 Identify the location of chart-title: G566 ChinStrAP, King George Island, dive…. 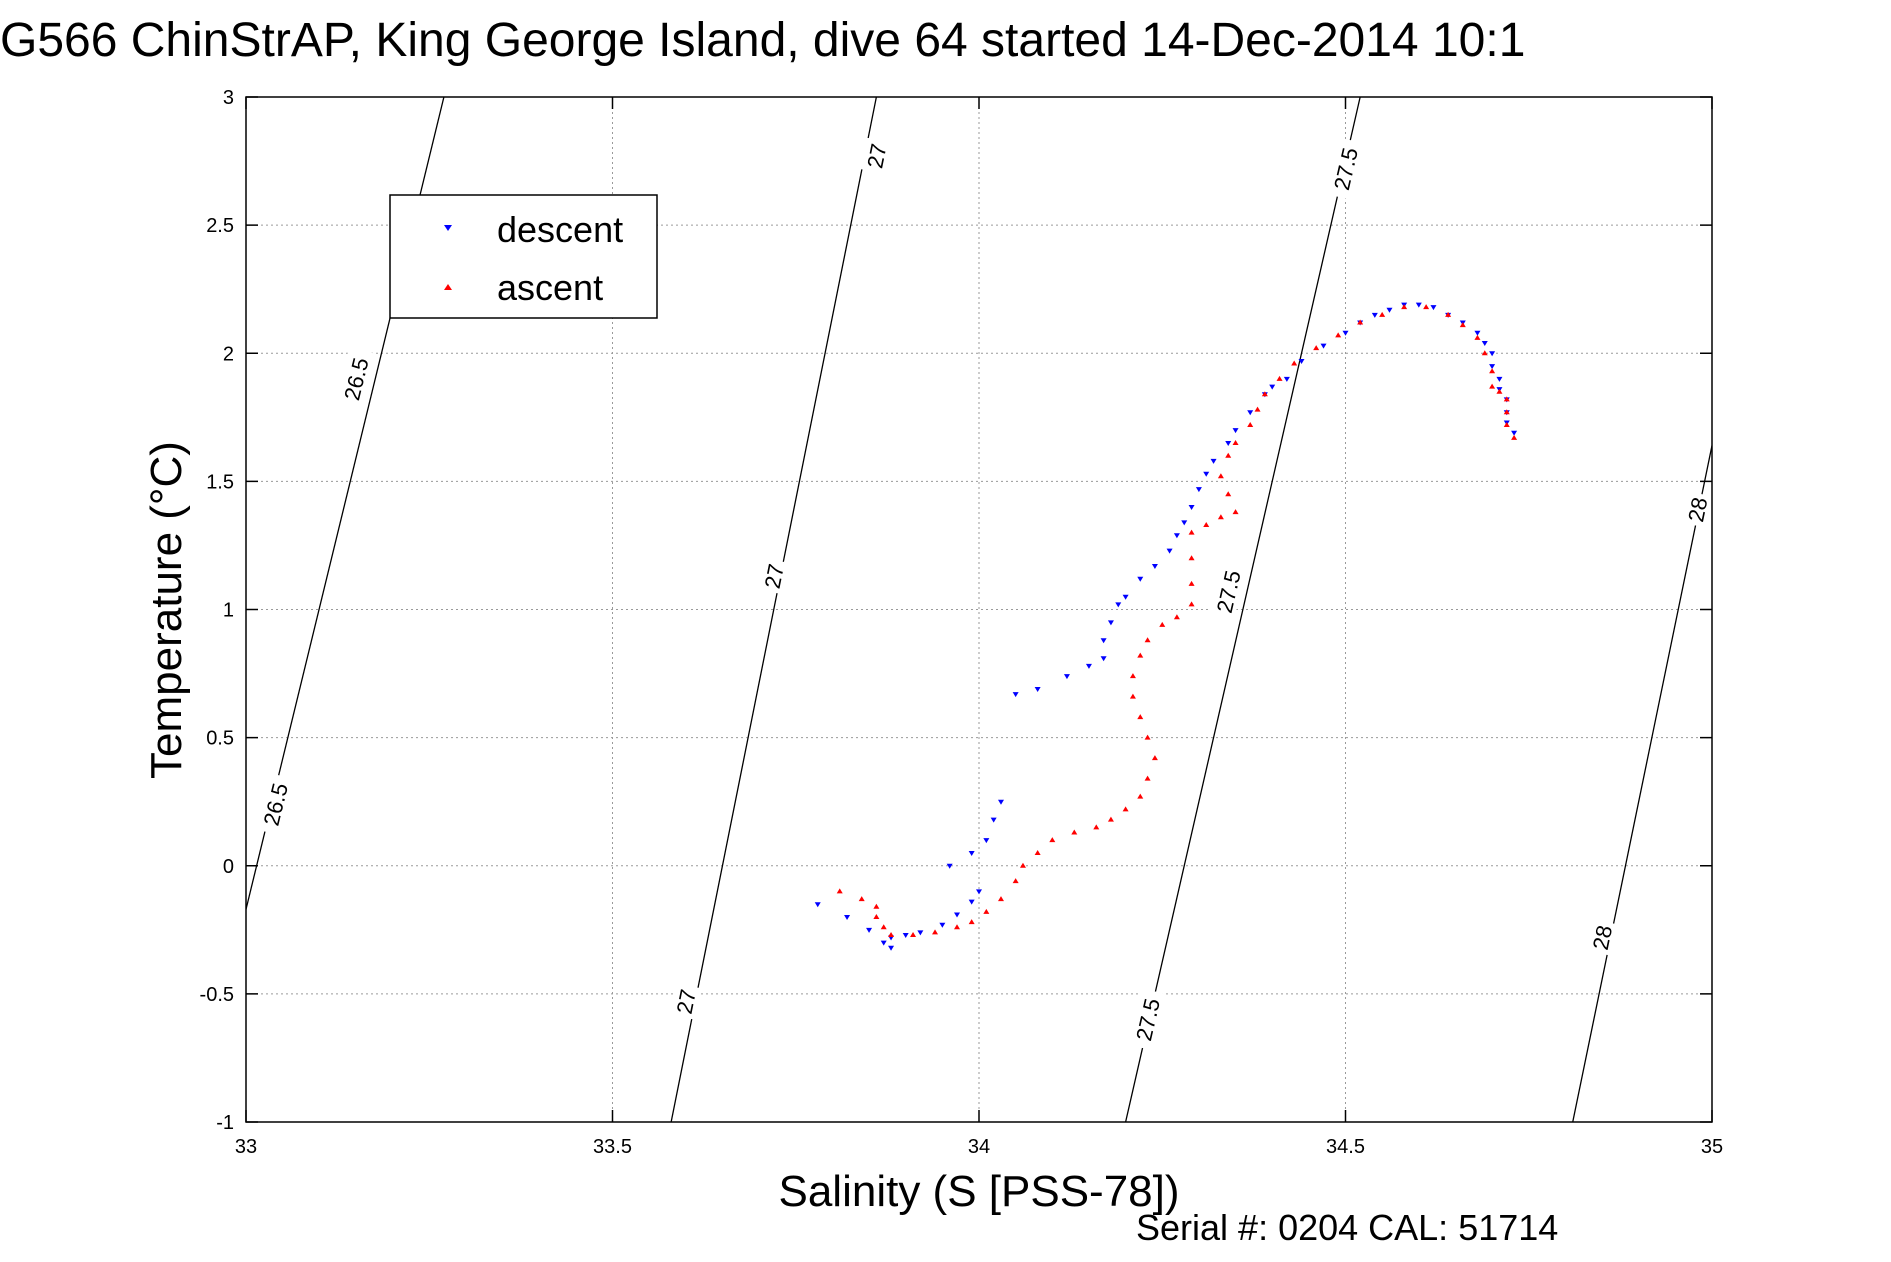
(762, 40).